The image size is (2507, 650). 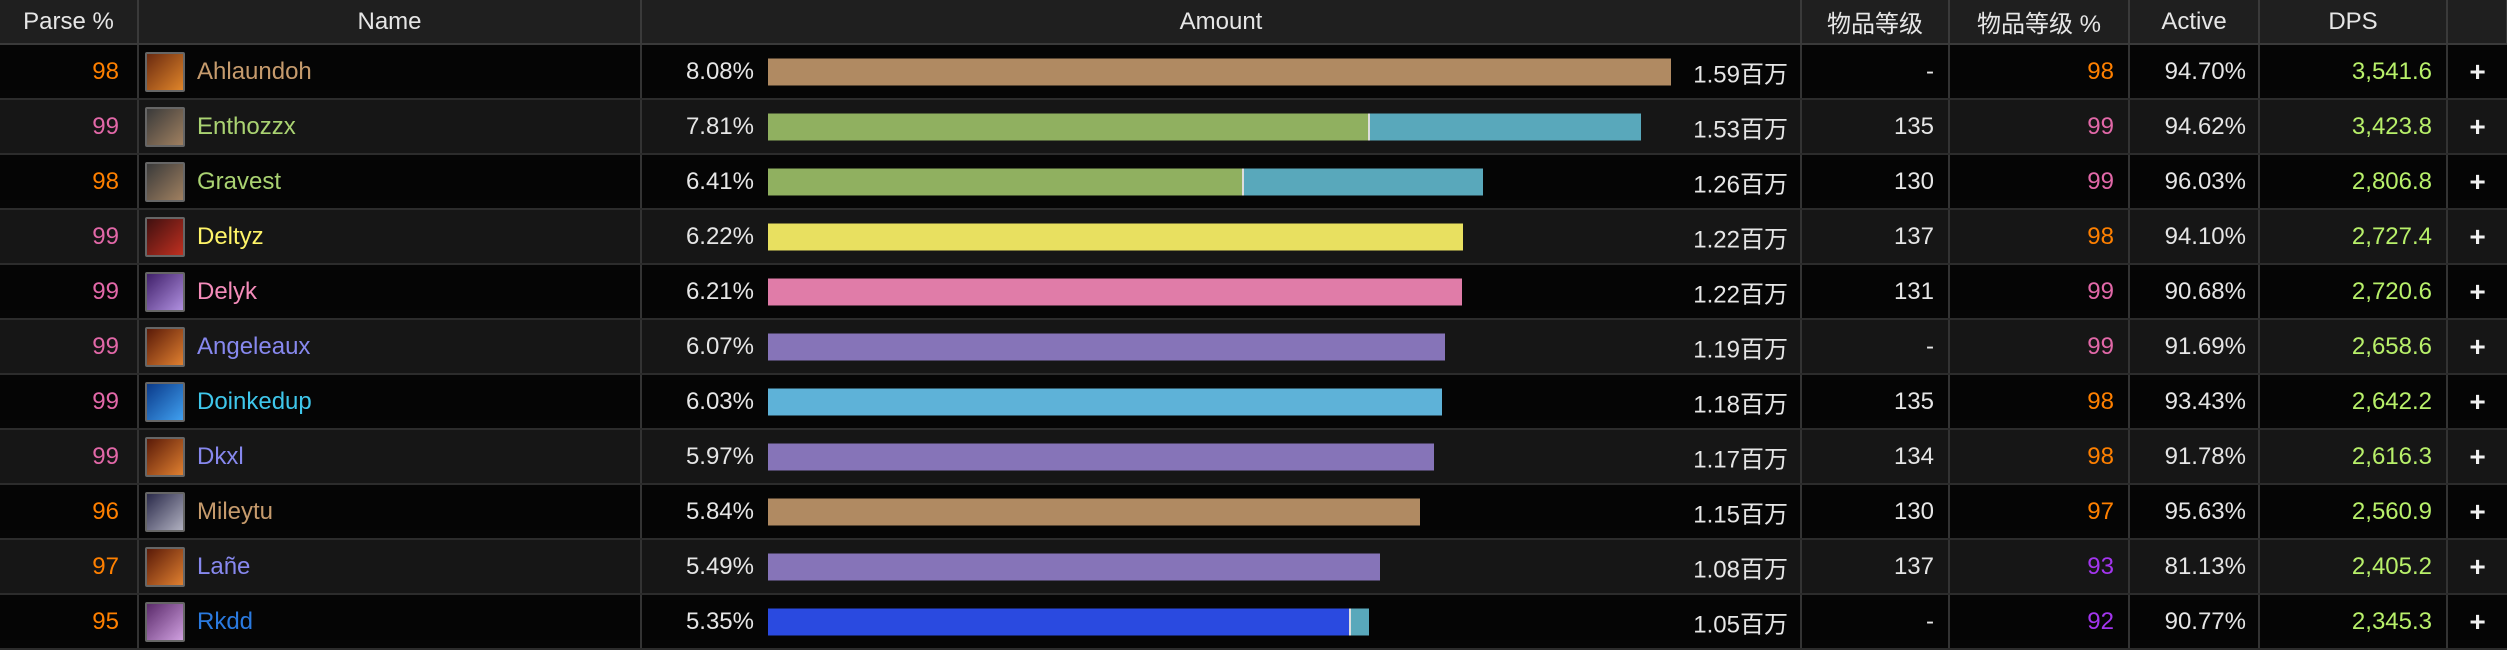 What do you see at coordinates (1221, 512) in the screenshot?
I see `amount-cell: 5.84% 1.15百万` at bounding box center [1221, 512].